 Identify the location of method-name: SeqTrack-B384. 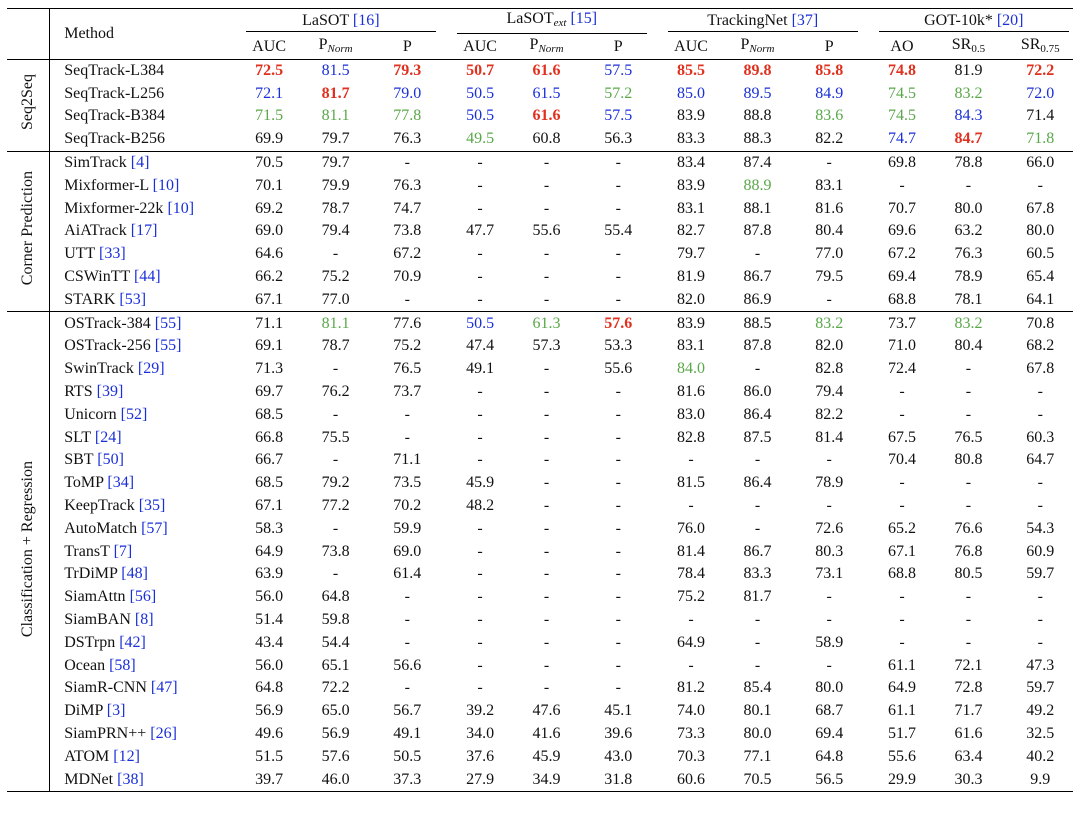
(114, 116).